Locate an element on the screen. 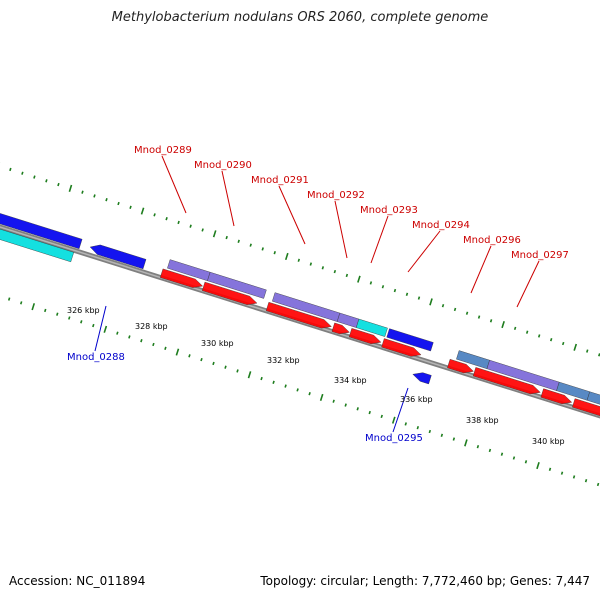 The height and width of the screenshot is (600, 600). scale-label: 334 kbp is located at coordinates (350, 380).